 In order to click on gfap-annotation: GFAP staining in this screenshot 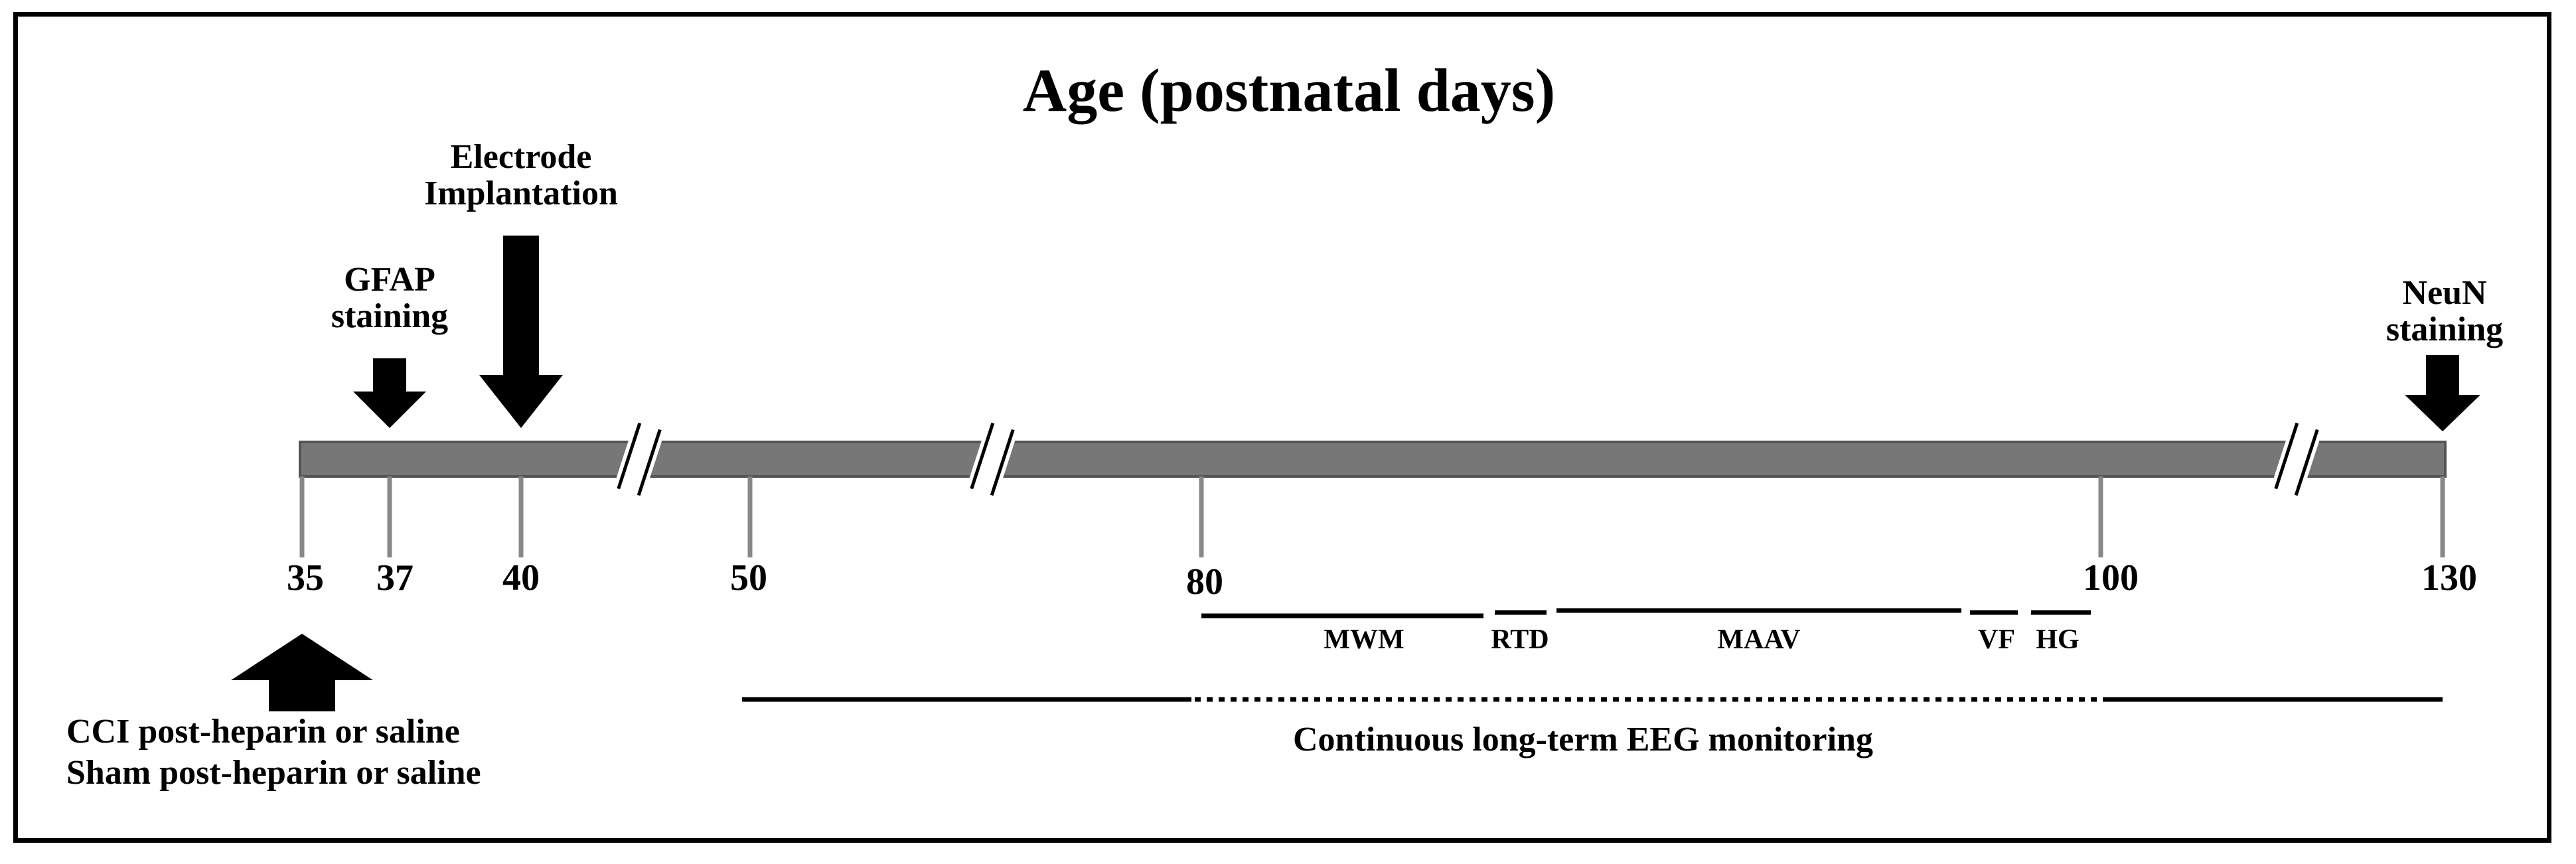, I will do `click(390, 298)`.